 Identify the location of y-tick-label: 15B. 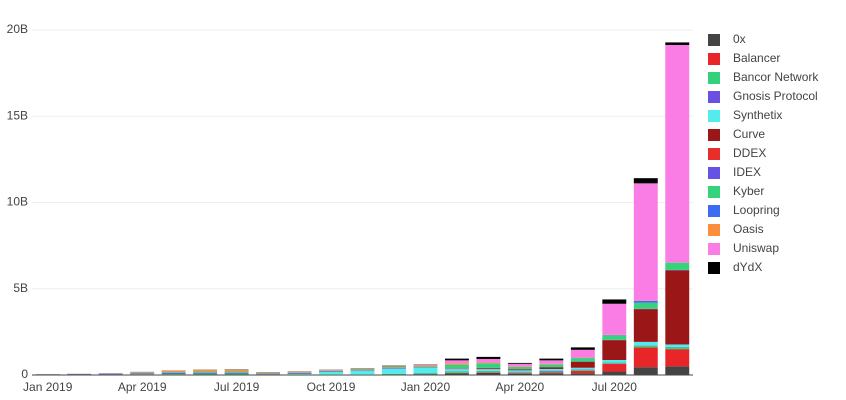
(17, 115).